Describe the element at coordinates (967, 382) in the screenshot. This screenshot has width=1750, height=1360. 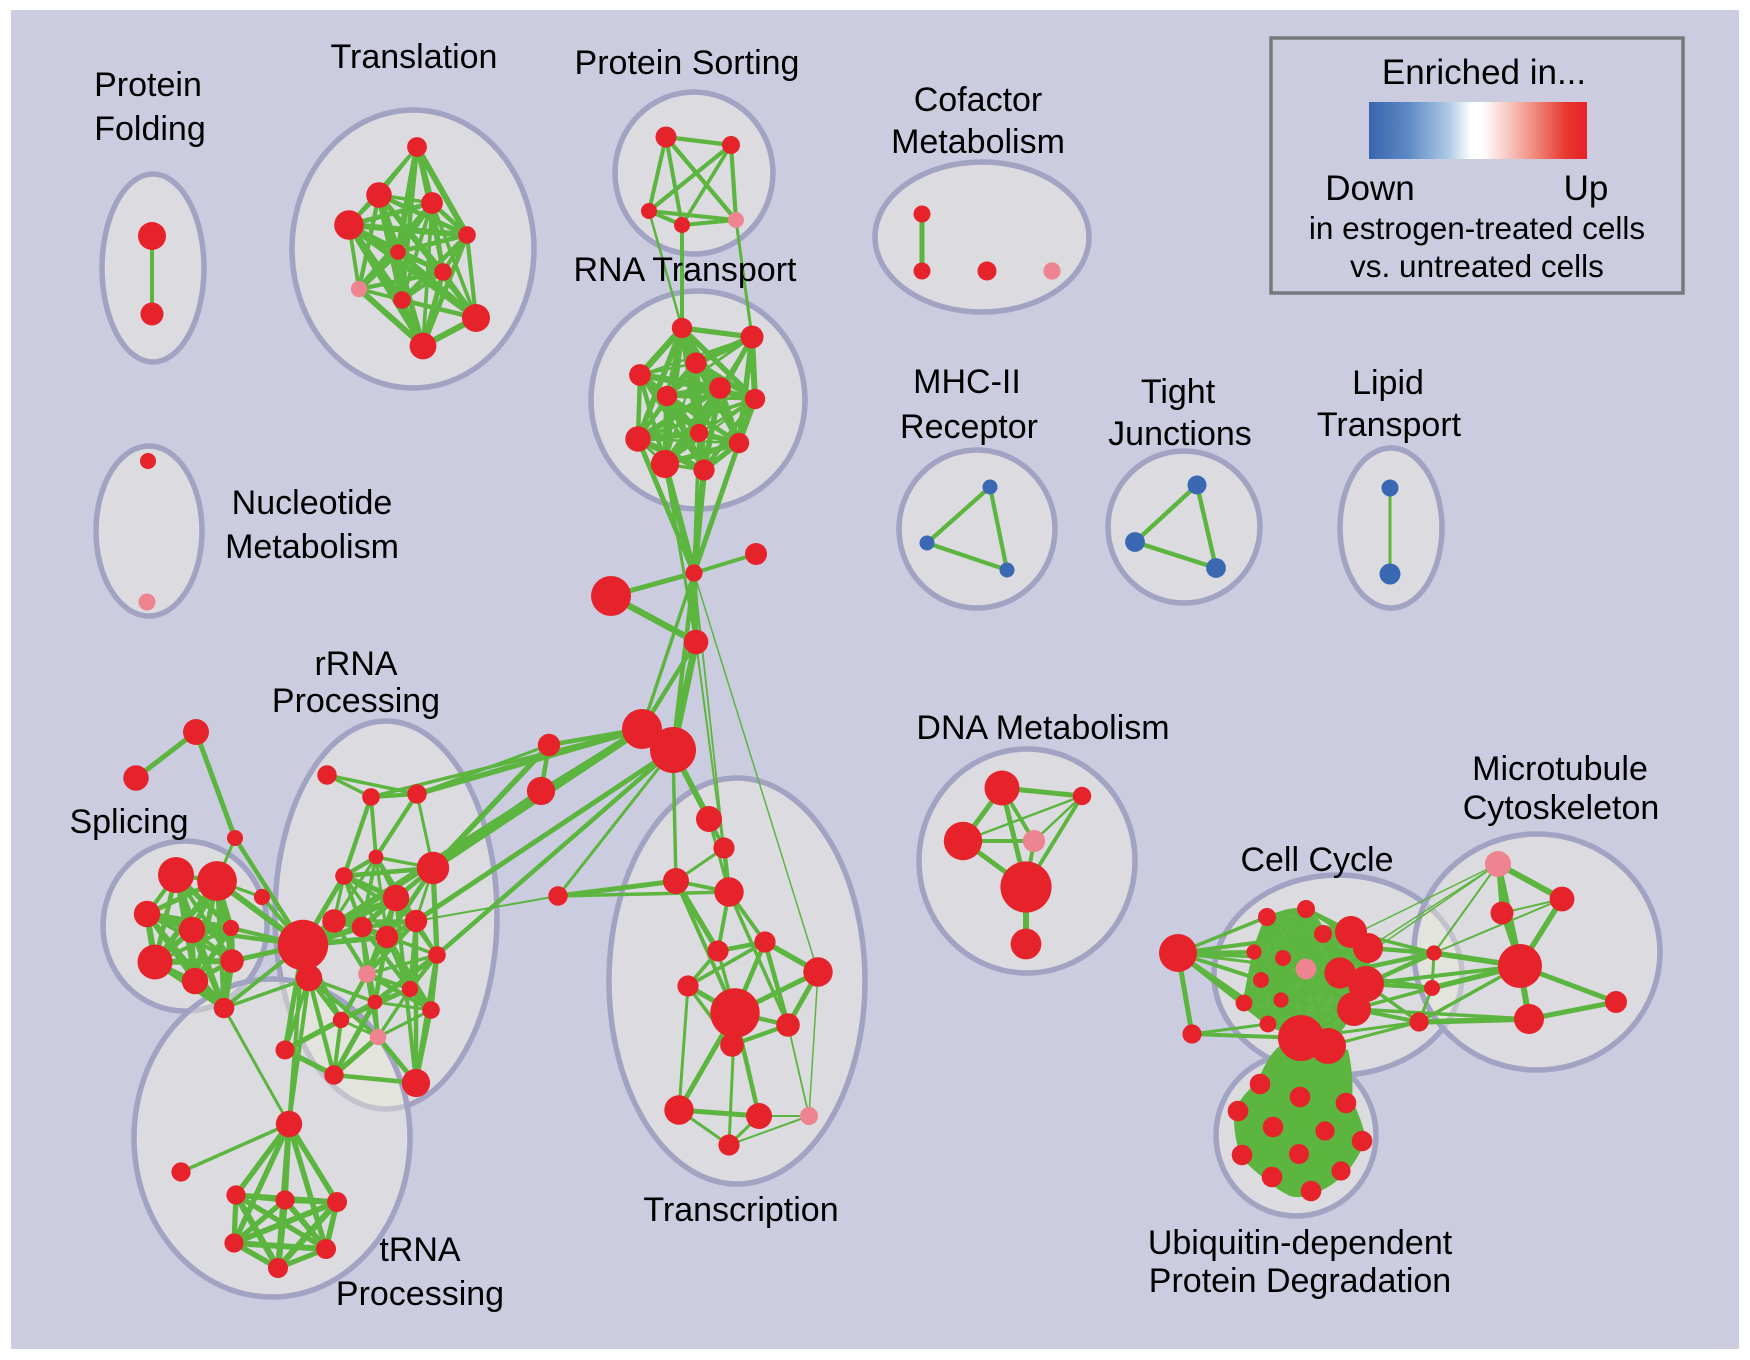
I see `svg-text: MHC-II` at that location.